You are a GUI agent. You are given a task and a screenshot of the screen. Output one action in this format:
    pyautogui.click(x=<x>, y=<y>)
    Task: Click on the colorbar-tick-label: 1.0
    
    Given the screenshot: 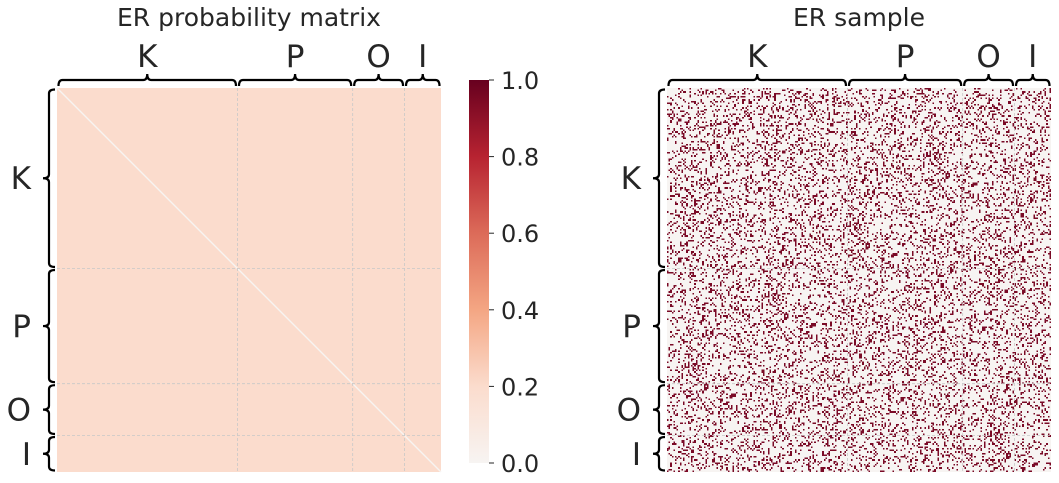 What is the action you would take?
    pyautogui.click(x=520, y=81)
    